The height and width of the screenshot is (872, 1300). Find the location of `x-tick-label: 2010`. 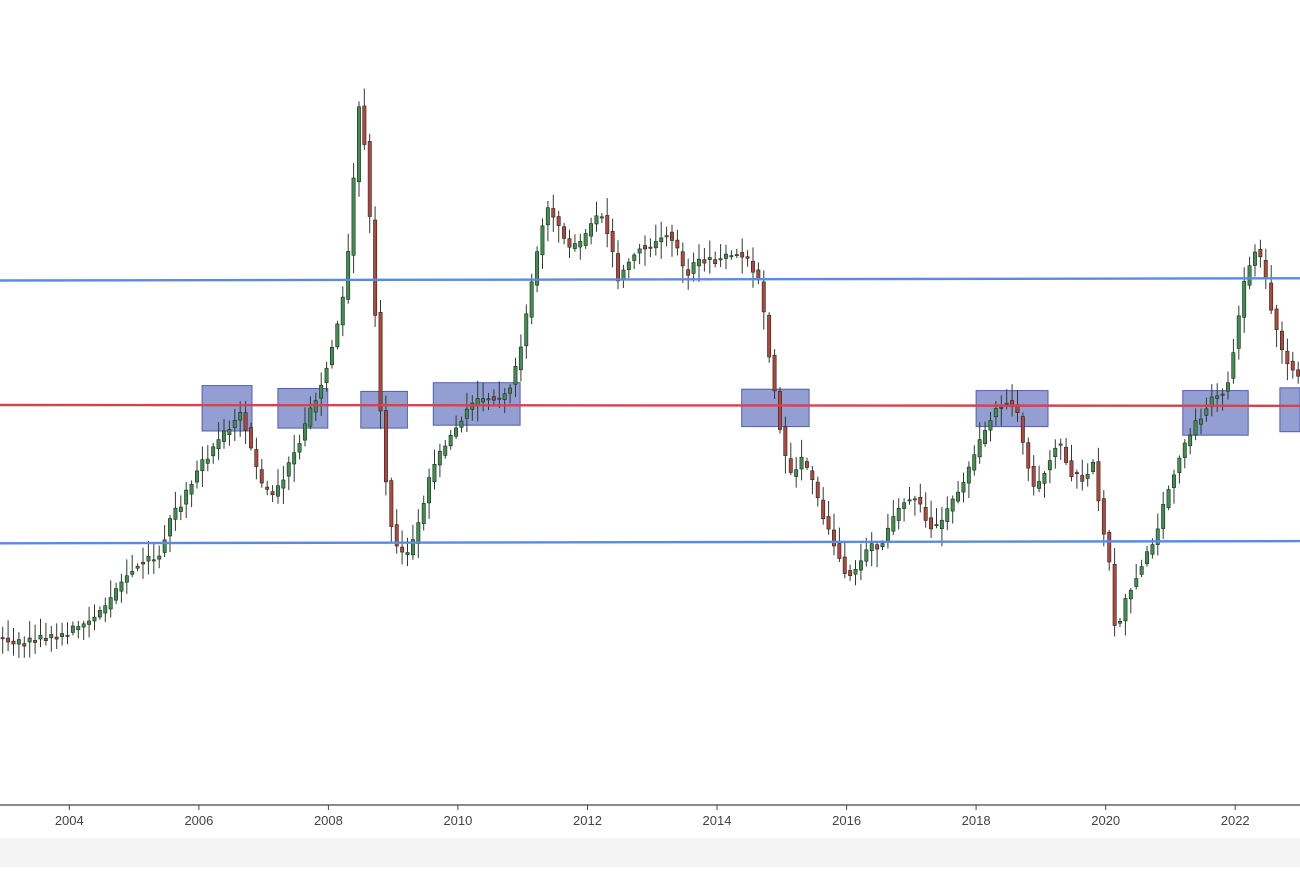

x-tick-label: 2010 is located at coordinates (457, 820).